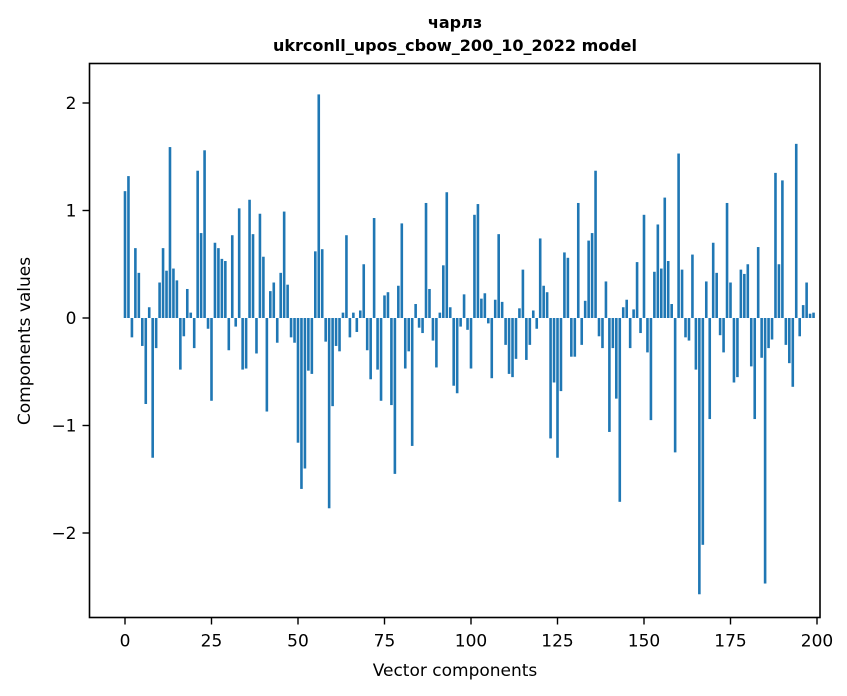 The height and width of the screenshot is (696, 847). Describe the element at coordinates (455, 45) in the screenshot. I see `chart-title-line2: ukrconll_upos_cbow_200_10_2022 model` at that location.